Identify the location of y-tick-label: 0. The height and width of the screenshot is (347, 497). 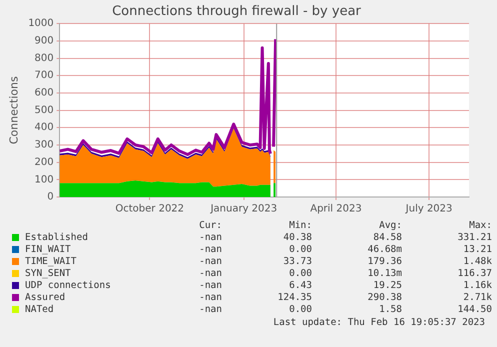
(50, 197).